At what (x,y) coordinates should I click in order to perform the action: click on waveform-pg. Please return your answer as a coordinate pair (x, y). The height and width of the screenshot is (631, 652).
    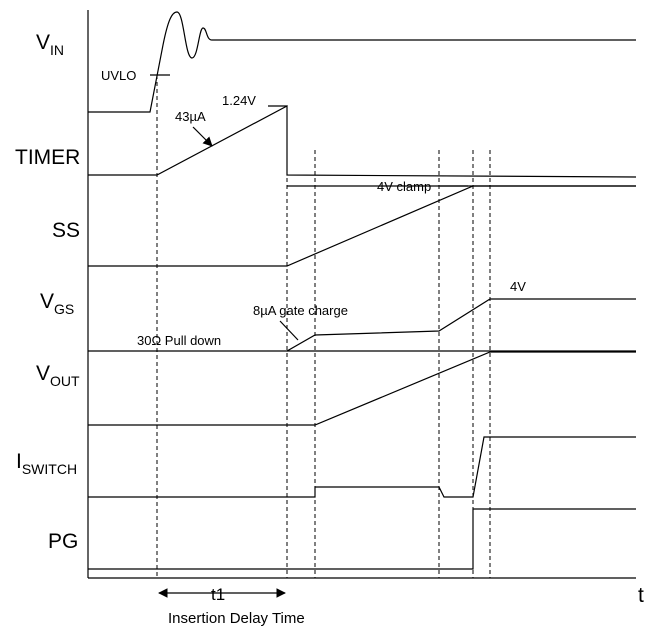
    Looking at the image, I should click on (362, 539).